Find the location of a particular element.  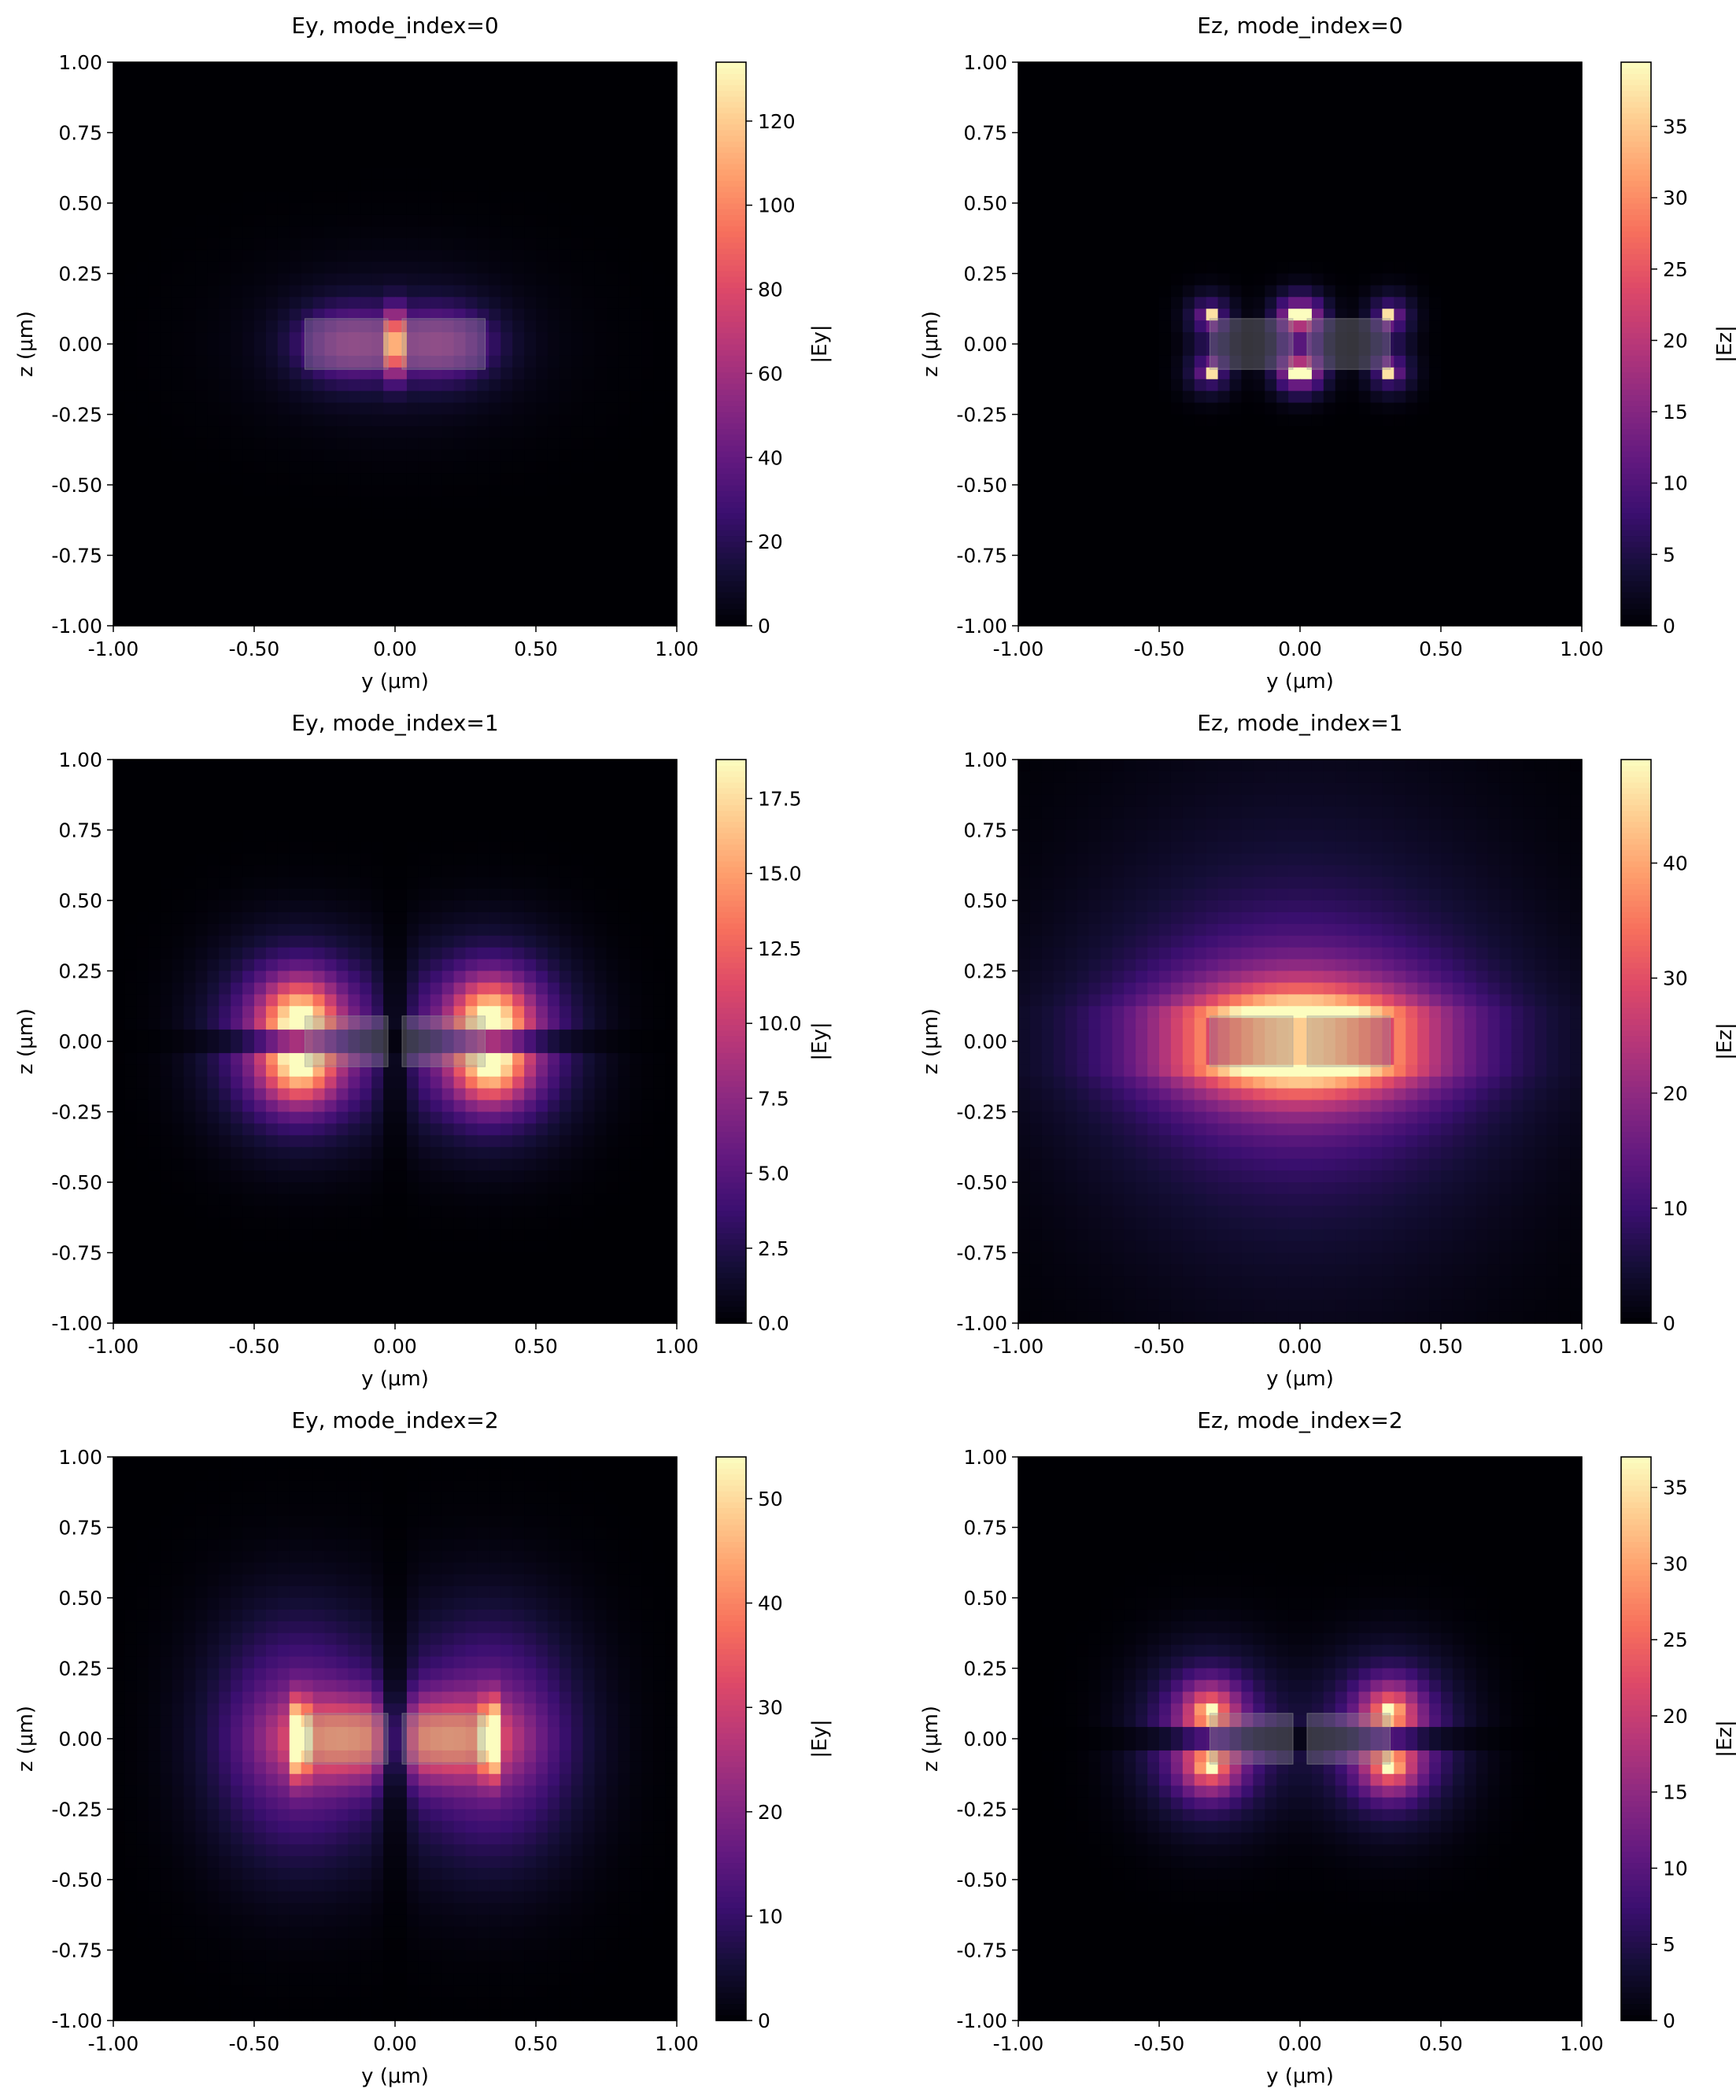

colorbar-tick-label: 60 is located at coordinates (770, 373).